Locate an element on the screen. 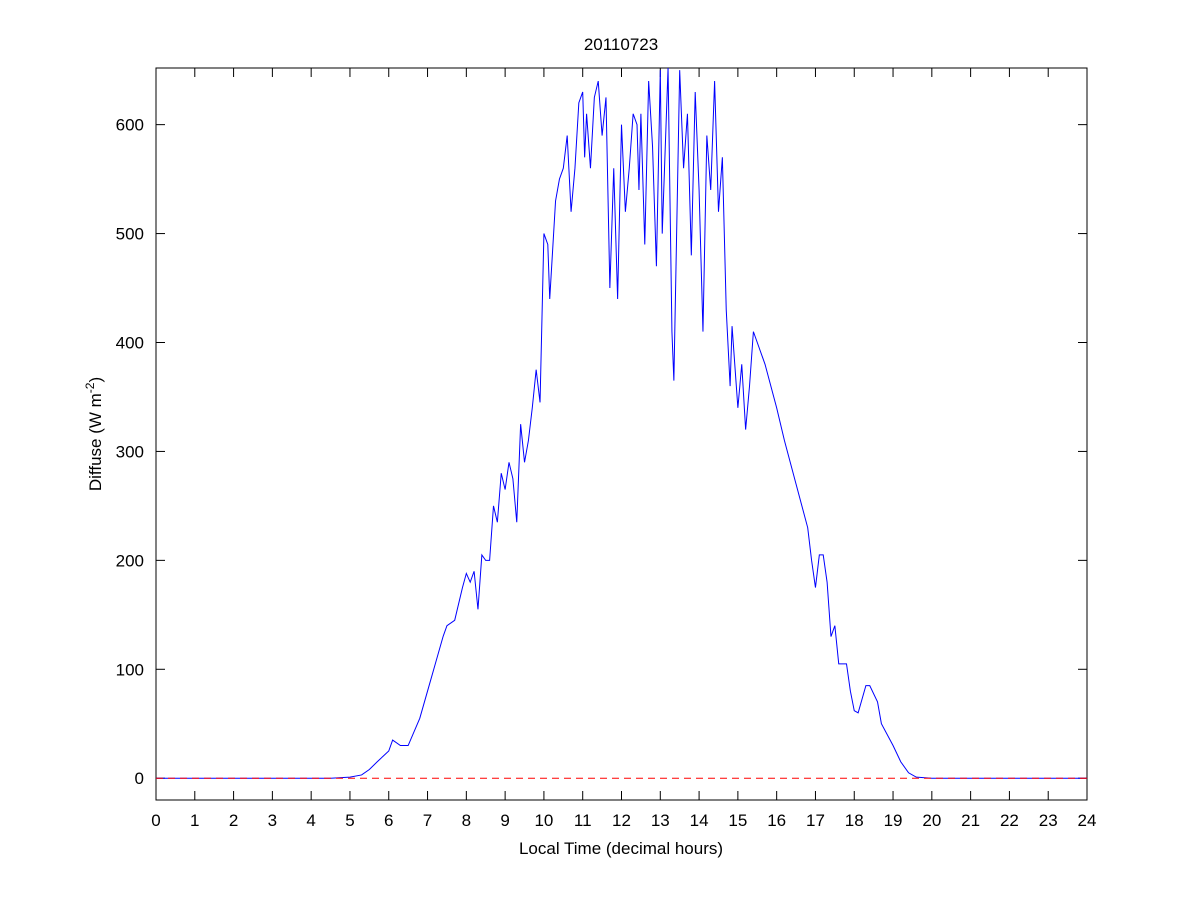 This screenshot has width=1201, height=900. x-tick-label: 4 is located at coordinates (310, 820).